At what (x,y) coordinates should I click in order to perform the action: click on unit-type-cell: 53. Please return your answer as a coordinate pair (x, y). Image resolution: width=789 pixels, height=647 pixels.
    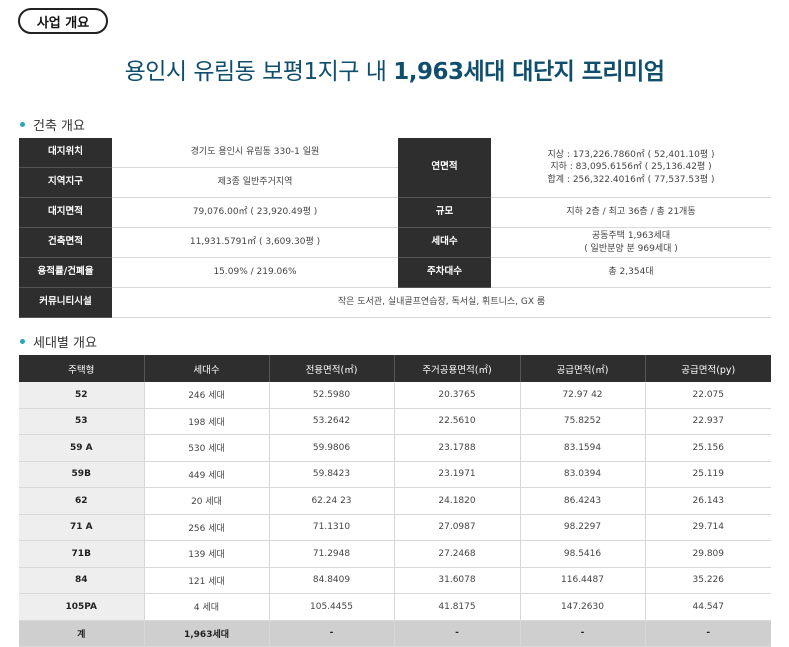
    Looking at the image, I should click on (82, 421).